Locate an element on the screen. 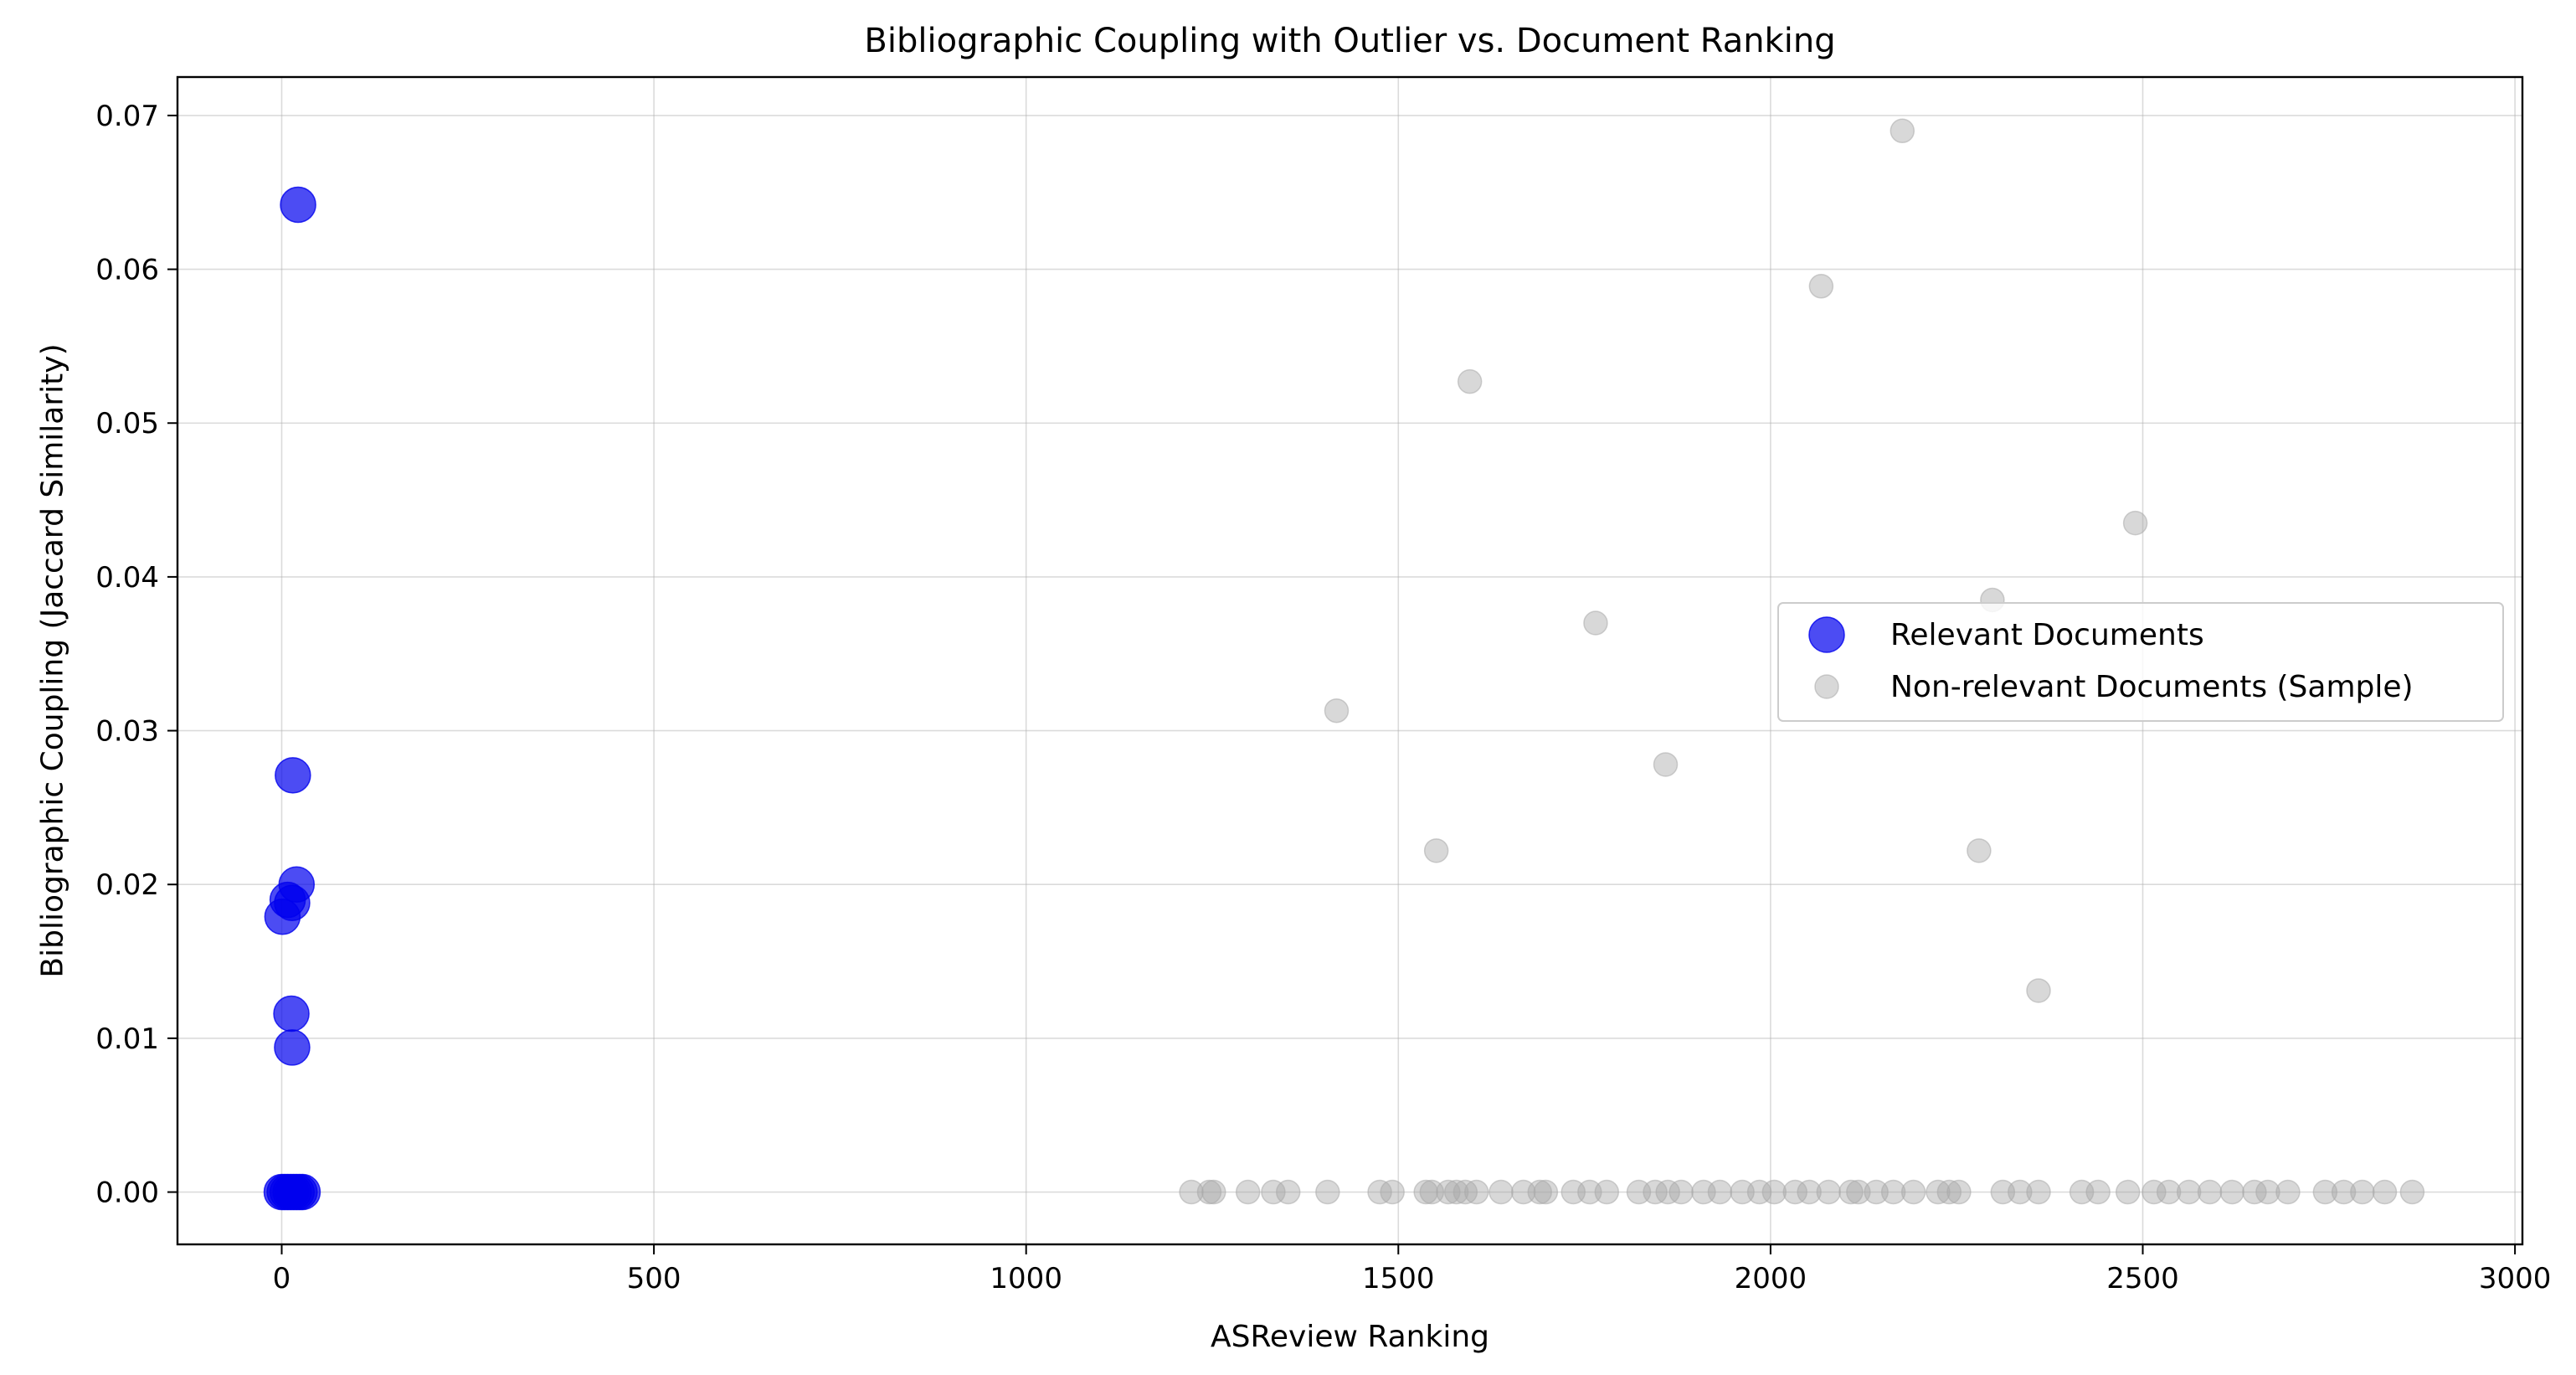  x-axis-label: ASReview Ranking is located at coordinates (1350, 1337).